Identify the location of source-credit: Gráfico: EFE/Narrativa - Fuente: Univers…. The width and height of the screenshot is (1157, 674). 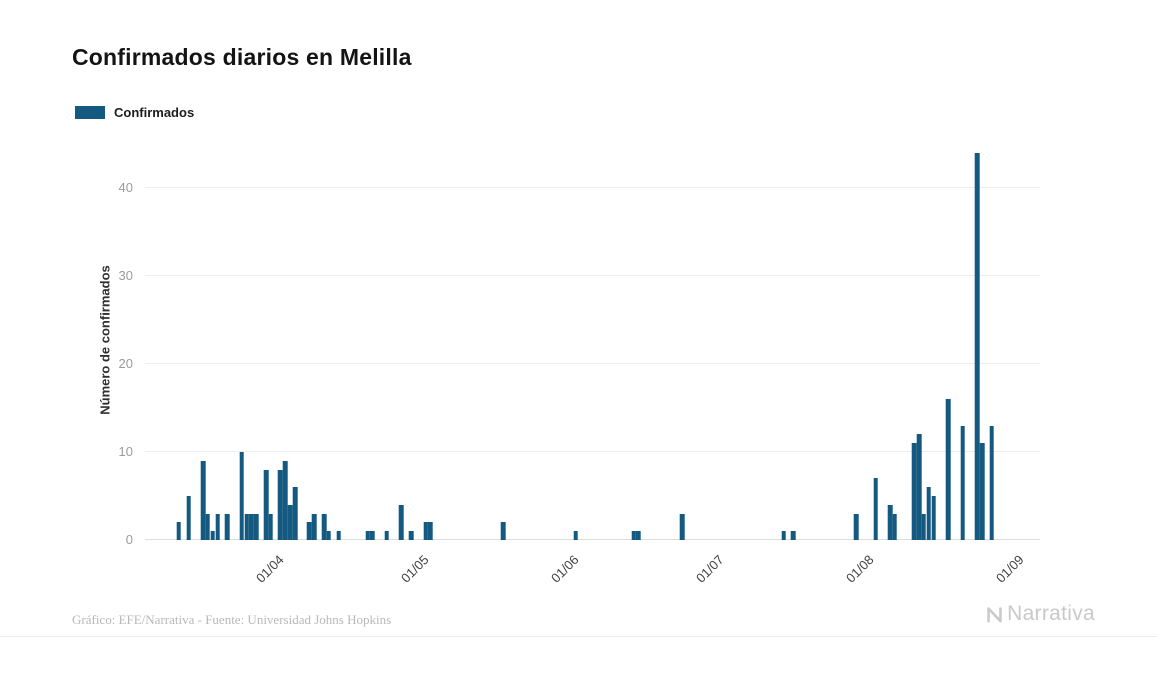
(232, 619).